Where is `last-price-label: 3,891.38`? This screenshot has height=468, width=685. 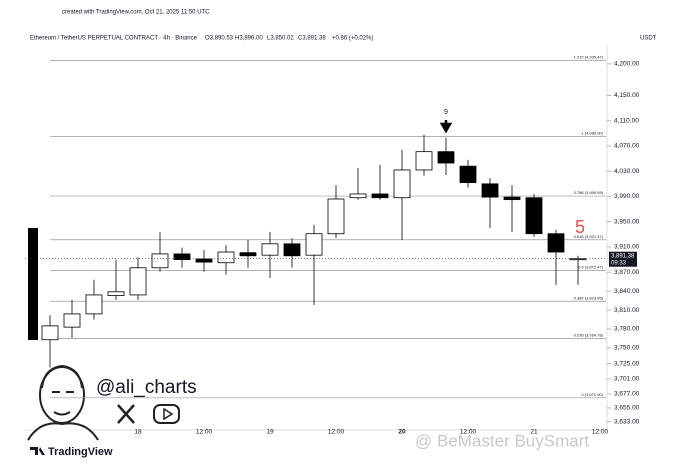
last-price-label: 3,891.38 is located at coordinates (623, 256).